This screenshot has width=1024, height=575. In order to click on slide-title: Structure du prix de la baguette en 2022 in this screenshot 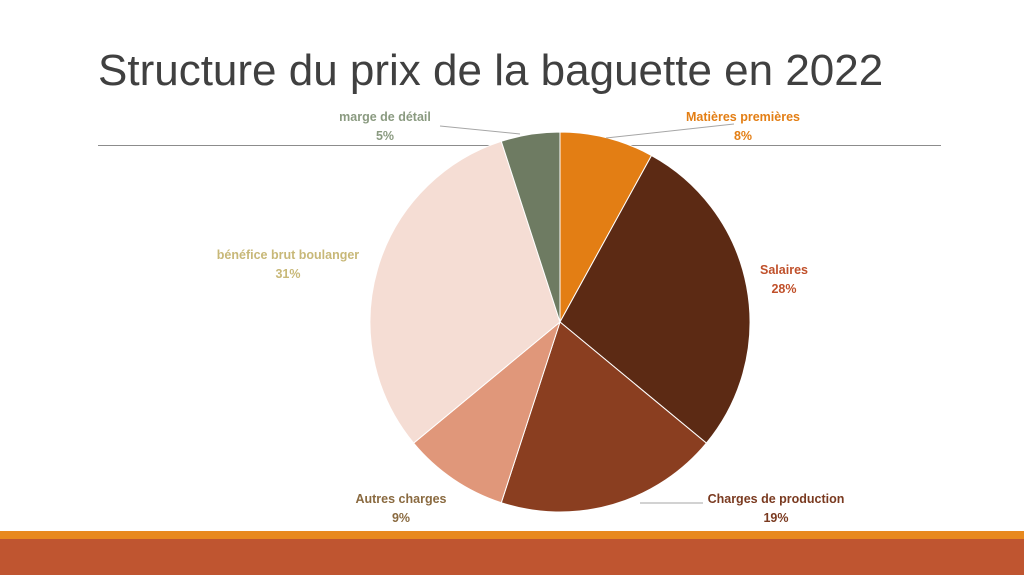, I will do `click(491, 70)`.